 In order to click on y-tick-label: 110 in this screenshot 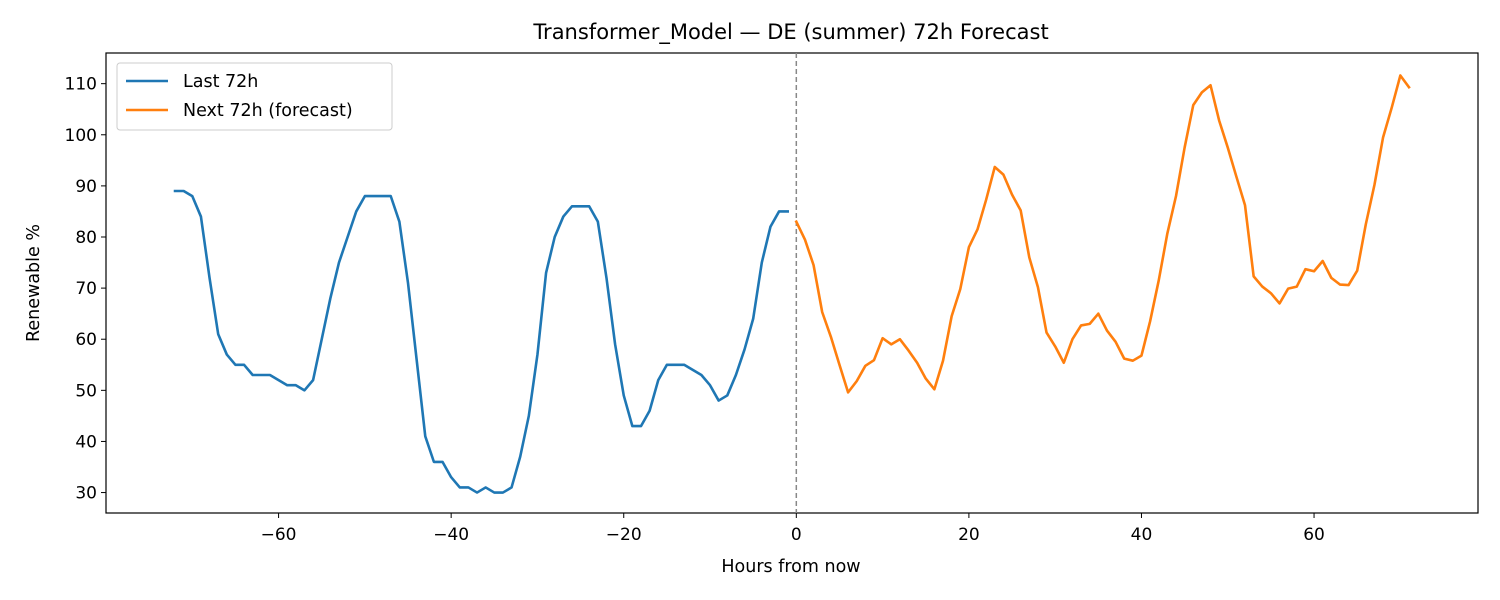, I will do `click(81, 85)`.